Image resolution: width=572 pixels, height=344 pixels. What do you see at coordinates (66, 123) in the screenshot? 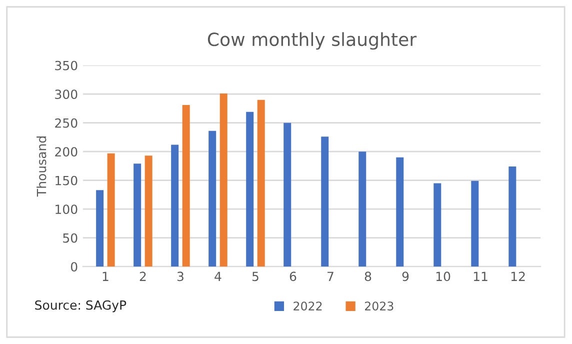
I see `y-tick-label: 250` at bounding box center [66, 123].